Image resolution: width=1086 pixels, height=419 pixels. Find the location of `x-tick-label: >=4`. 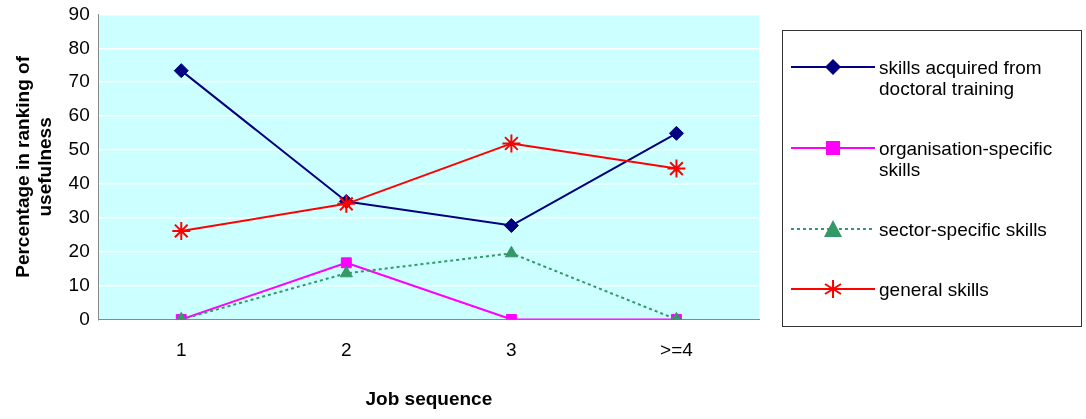

x-tick-label: >=4 is located at coordinates (677, 350).